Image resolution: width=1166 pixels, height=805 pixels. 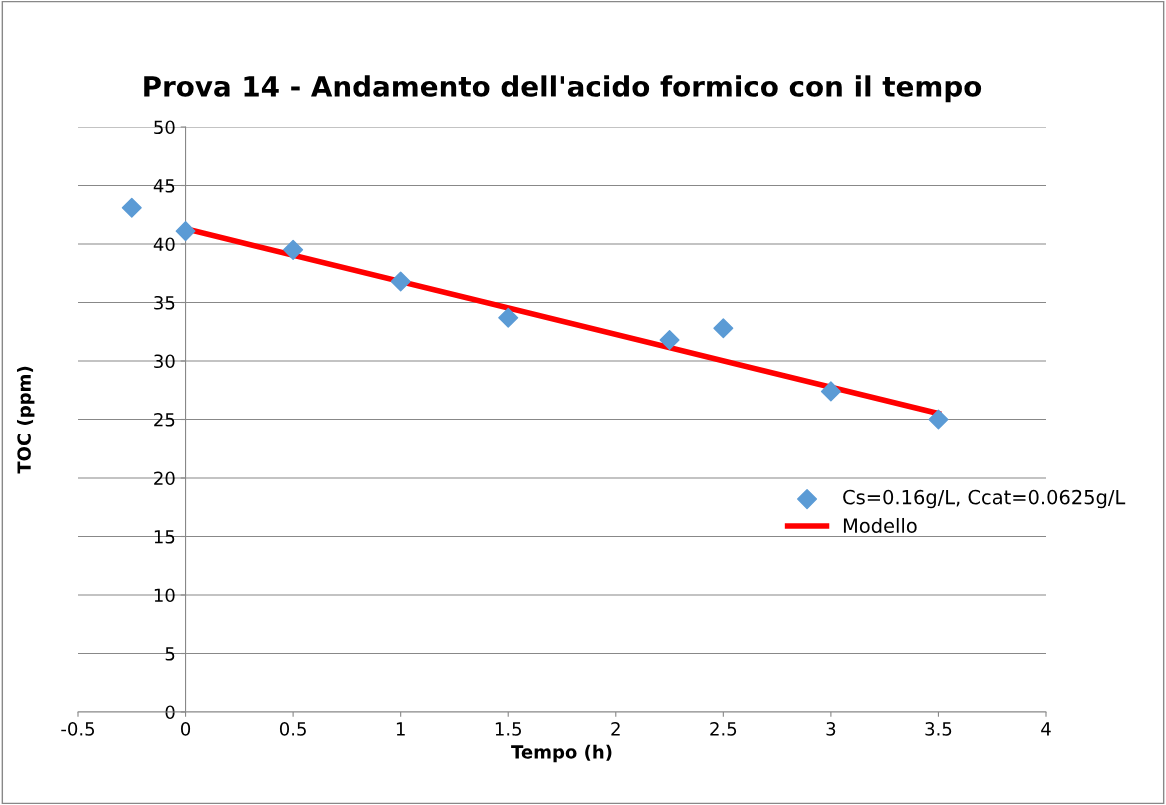 What do you see at coordinates (170, 654) in the screenshot?
I see `y-tick-label: 5` at bounding box center [170, 654].